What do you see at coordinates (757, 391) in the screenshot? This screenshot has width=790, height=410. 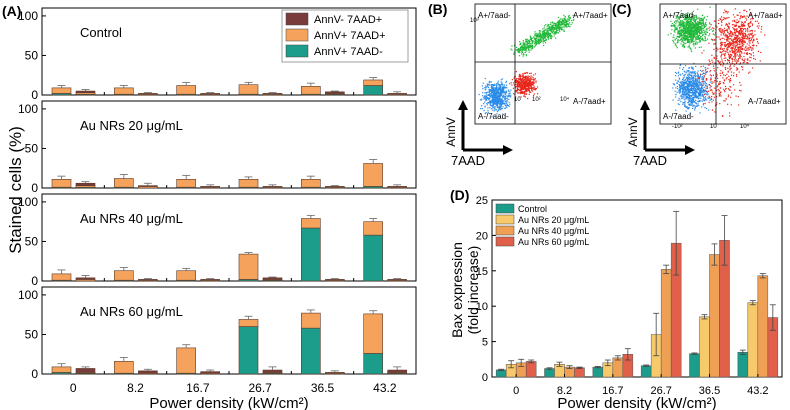 I see `x-tick-label: 43.2` at bounding box center [757, 391].